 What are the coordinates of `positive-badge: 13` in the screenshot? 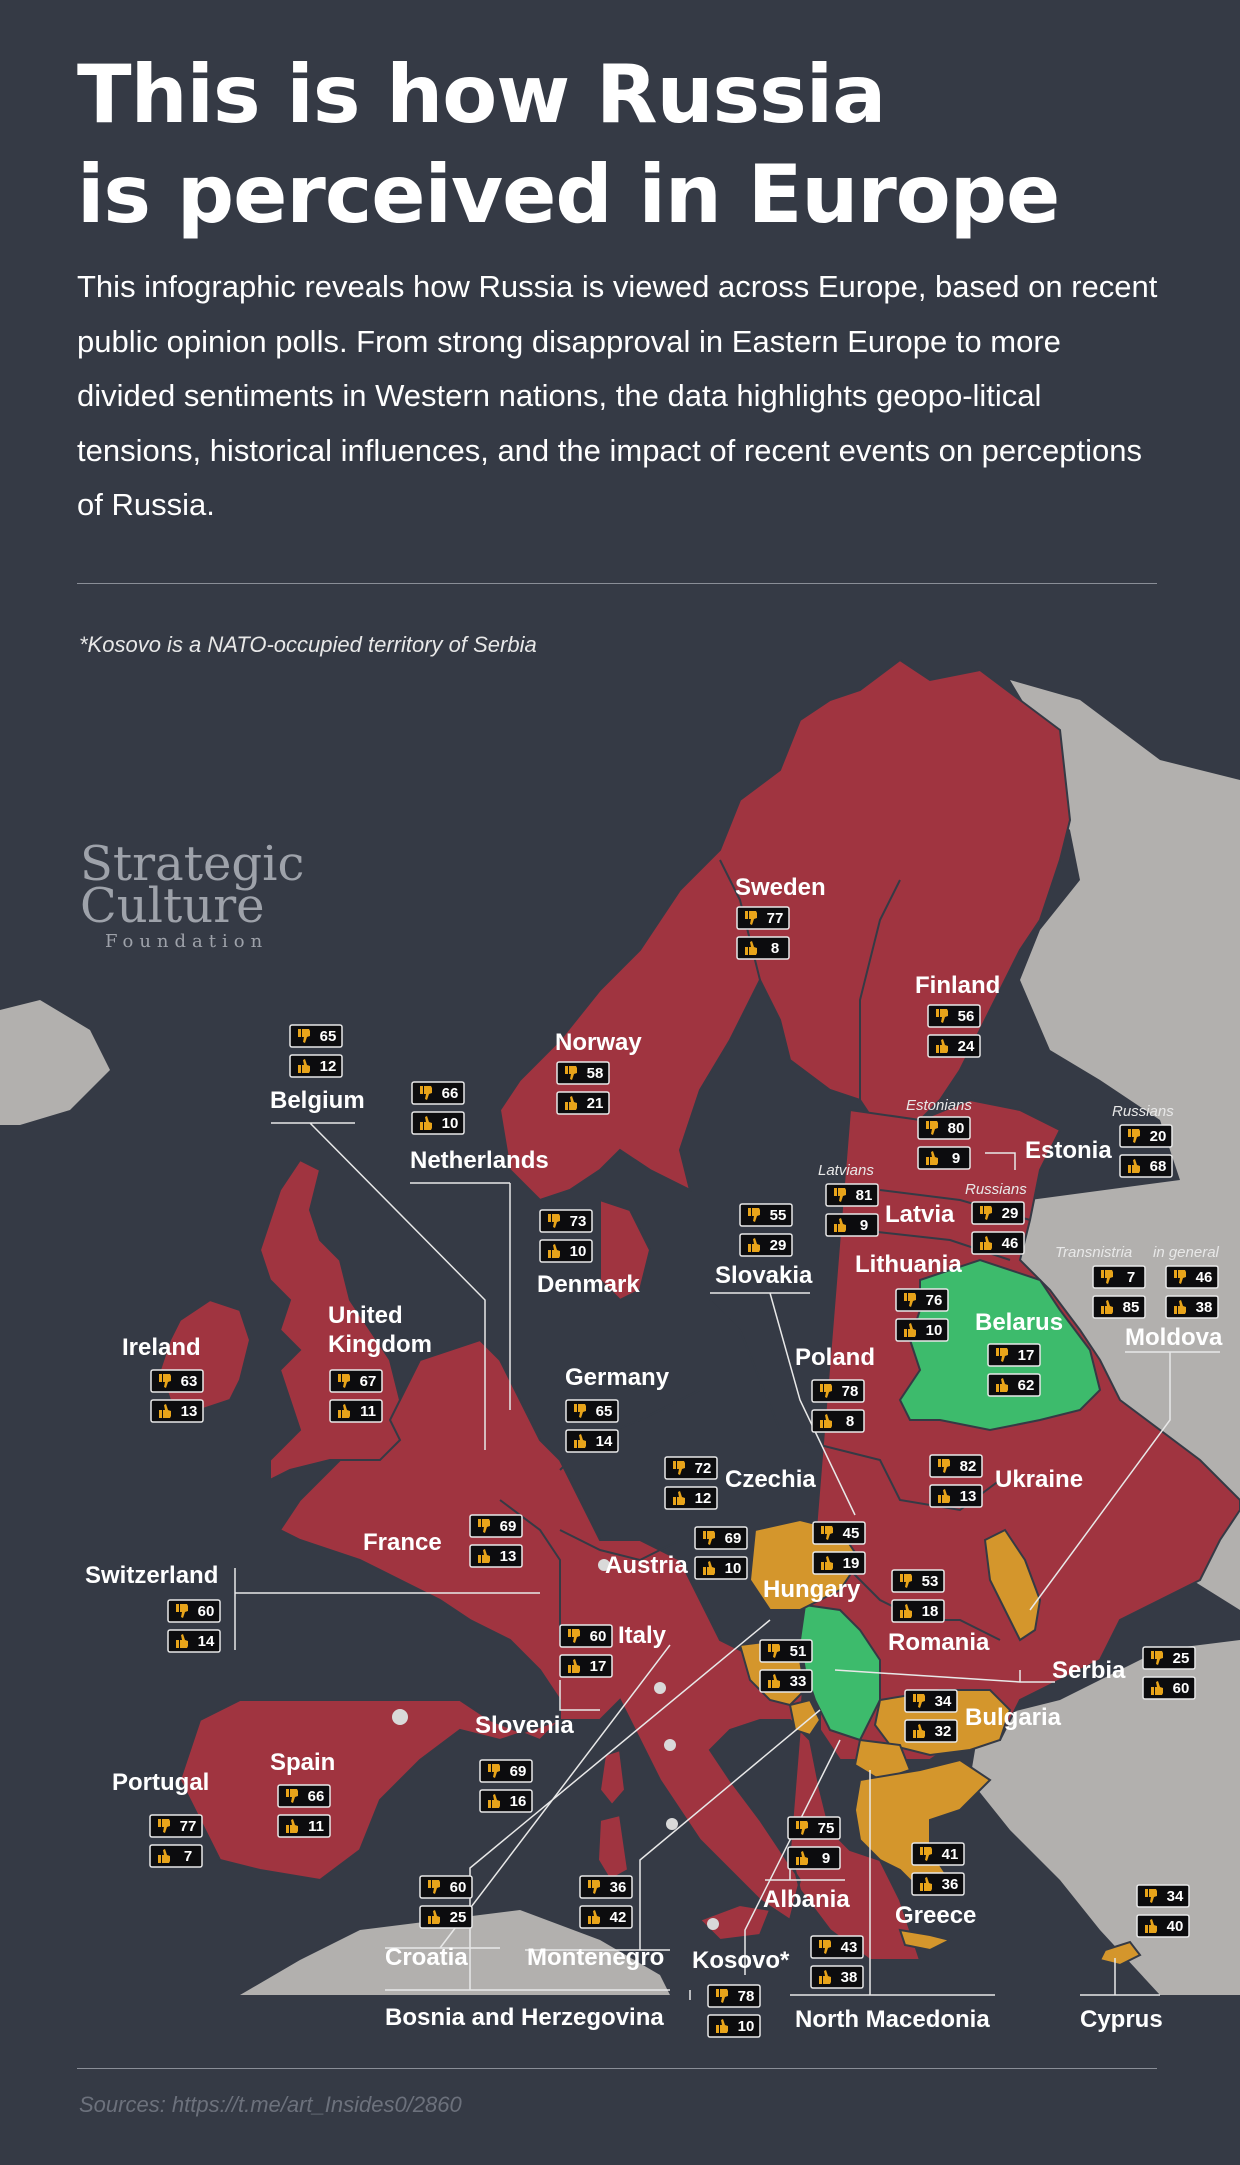 It's located at (496, 1556).